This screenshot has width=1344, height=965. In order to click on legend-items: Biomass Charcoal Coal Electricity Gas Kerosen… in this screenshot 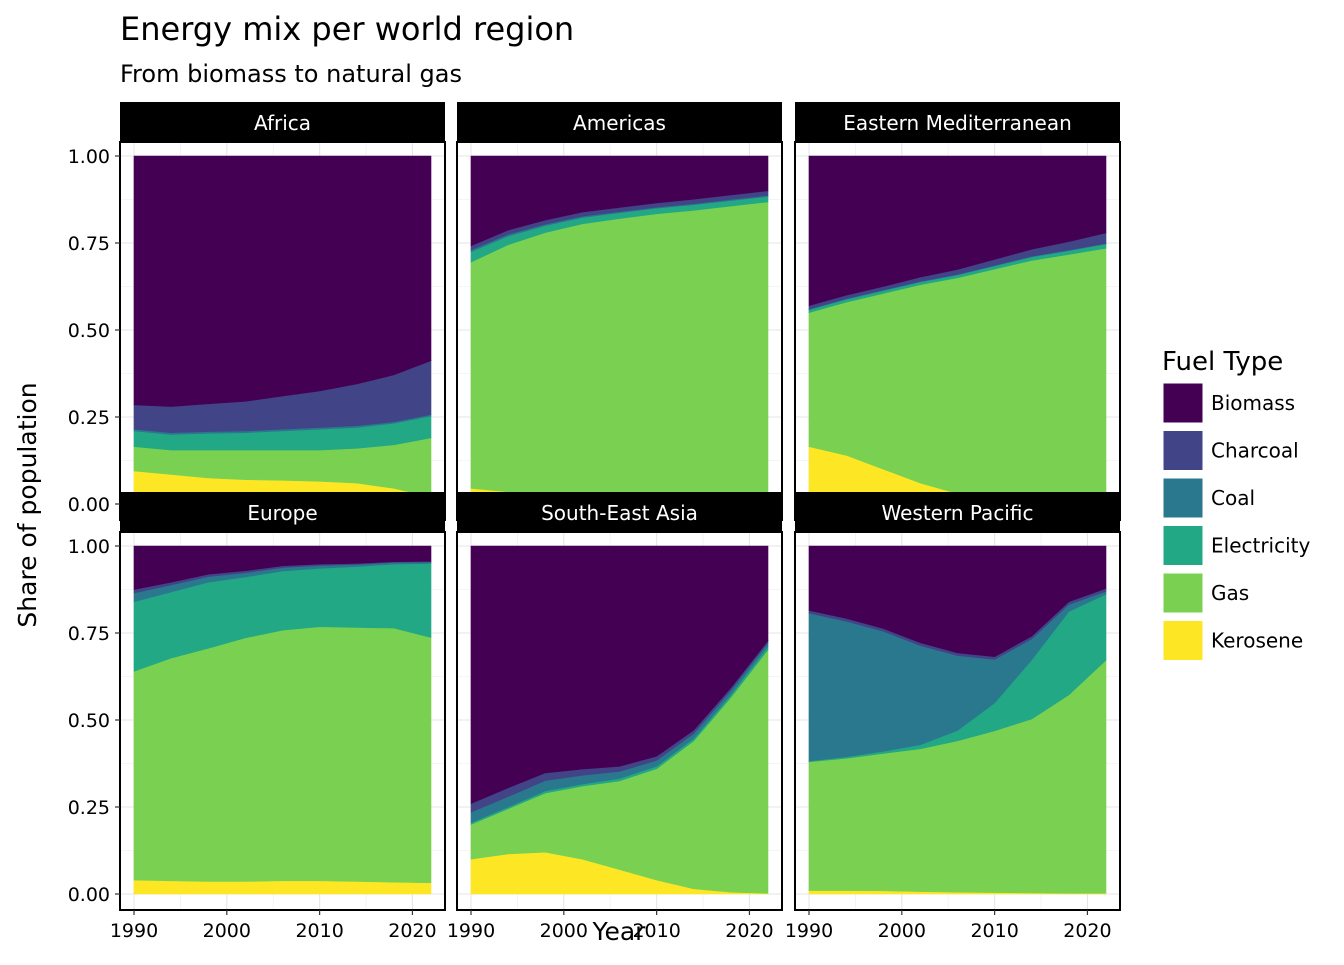, I will do `click(1236, 521)`.